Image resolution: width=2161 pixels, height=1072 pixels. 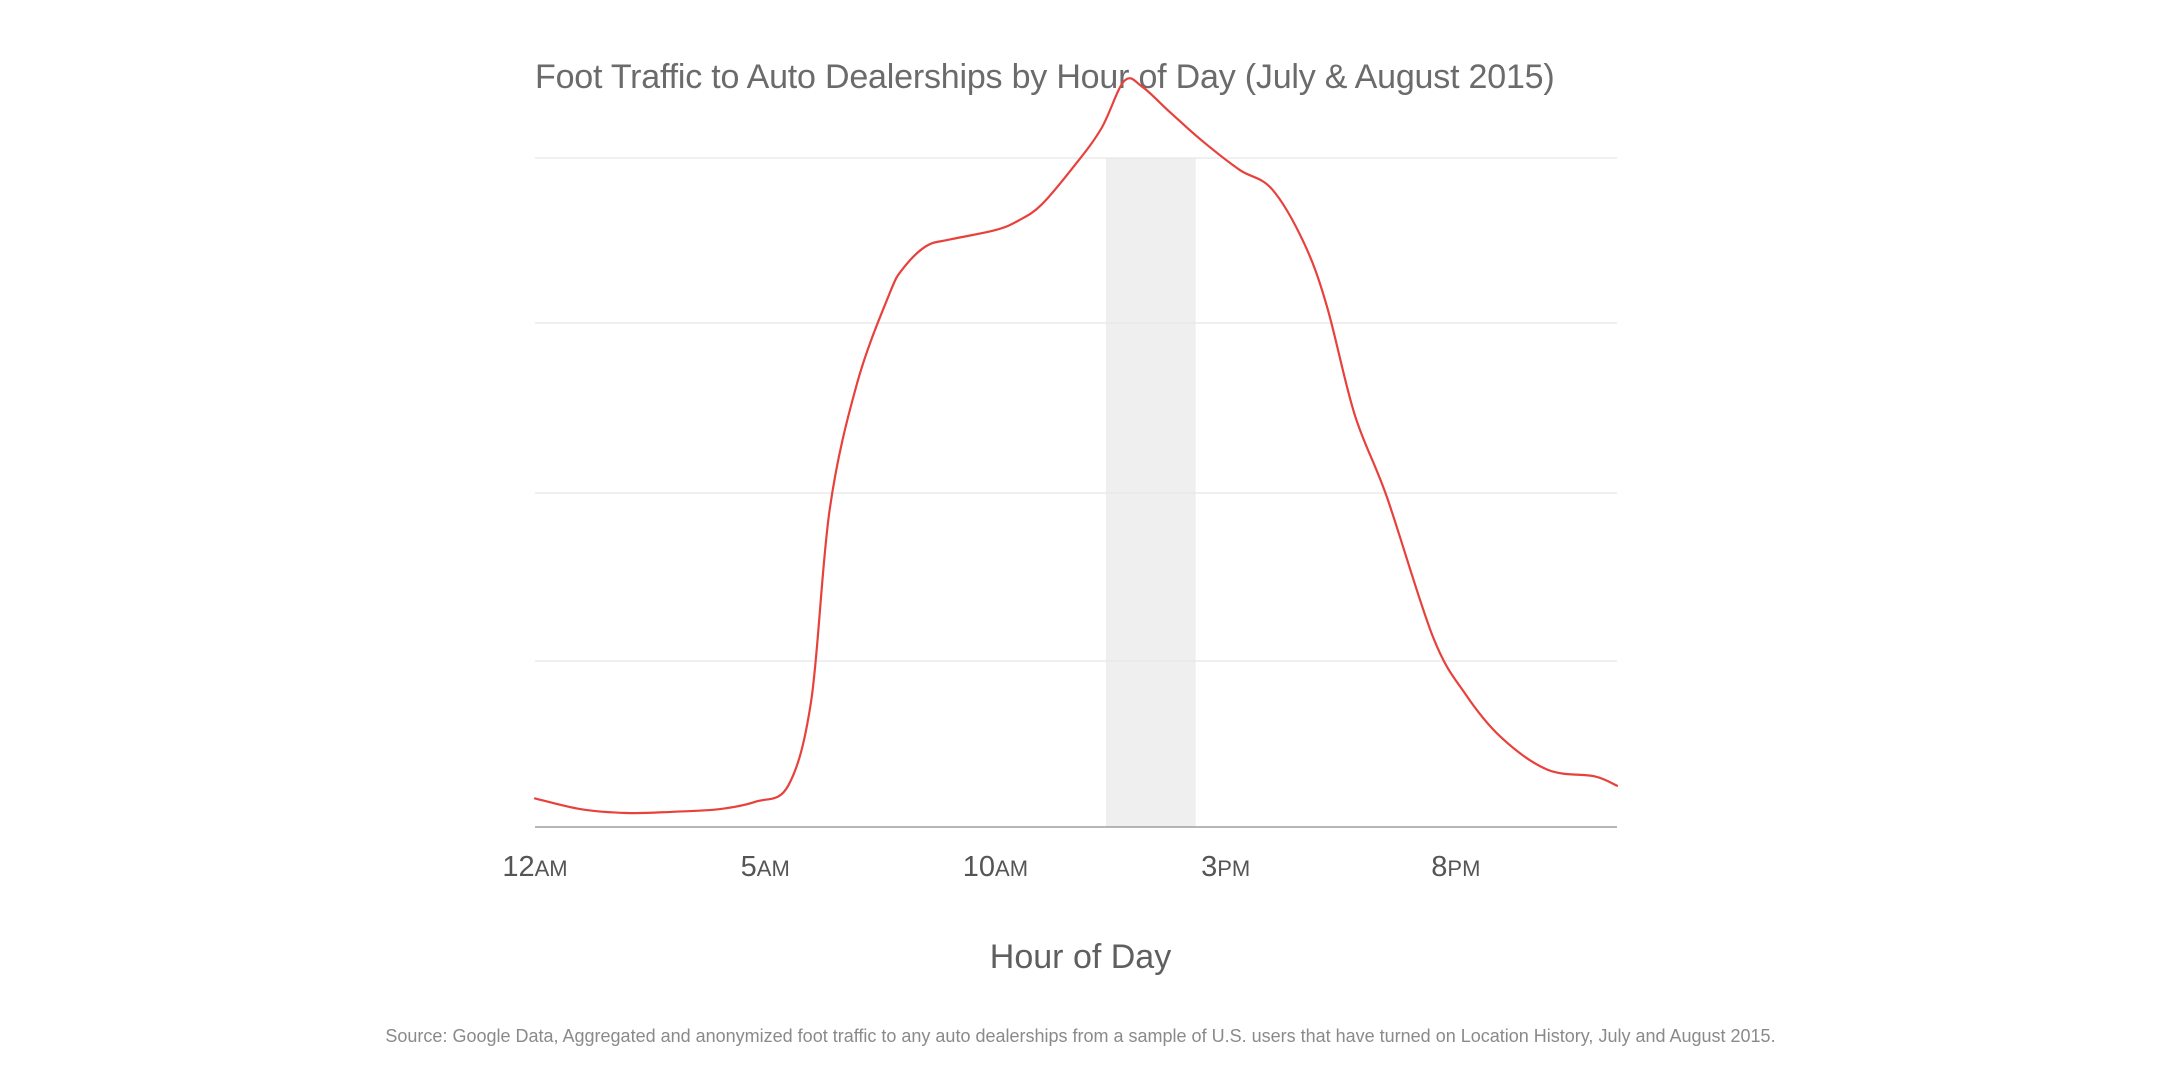 I want to click on x-axis-title: Hour of Day, so click(x=1080, y=957).